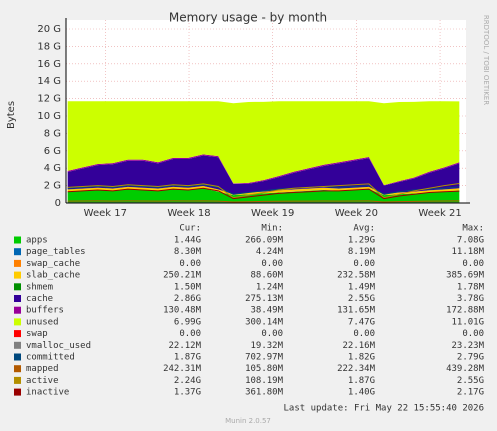 The height and width of the screenshot is (431, 497). What do you see at coordinates (361, 393) in the screenshot?
I see `legend-stat: 1.40G` at bounding box center [361, 393].